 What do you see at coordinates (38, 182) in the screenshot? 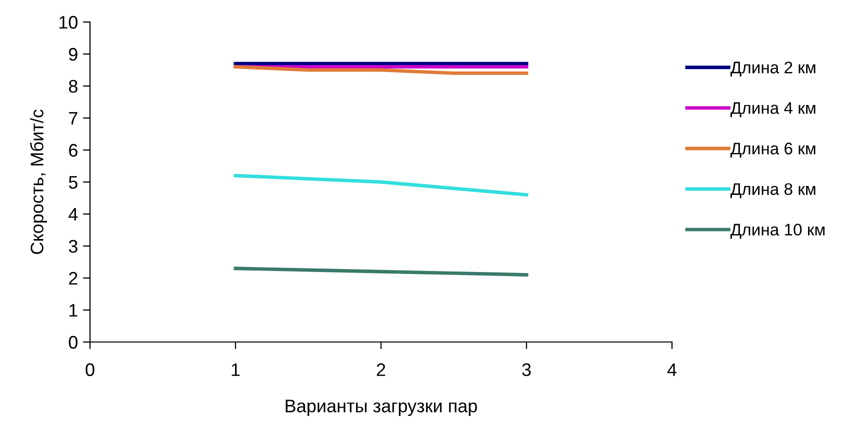
I see `y-axis-title: Скорость, Мбит/с` at bounding box center [38, 182].